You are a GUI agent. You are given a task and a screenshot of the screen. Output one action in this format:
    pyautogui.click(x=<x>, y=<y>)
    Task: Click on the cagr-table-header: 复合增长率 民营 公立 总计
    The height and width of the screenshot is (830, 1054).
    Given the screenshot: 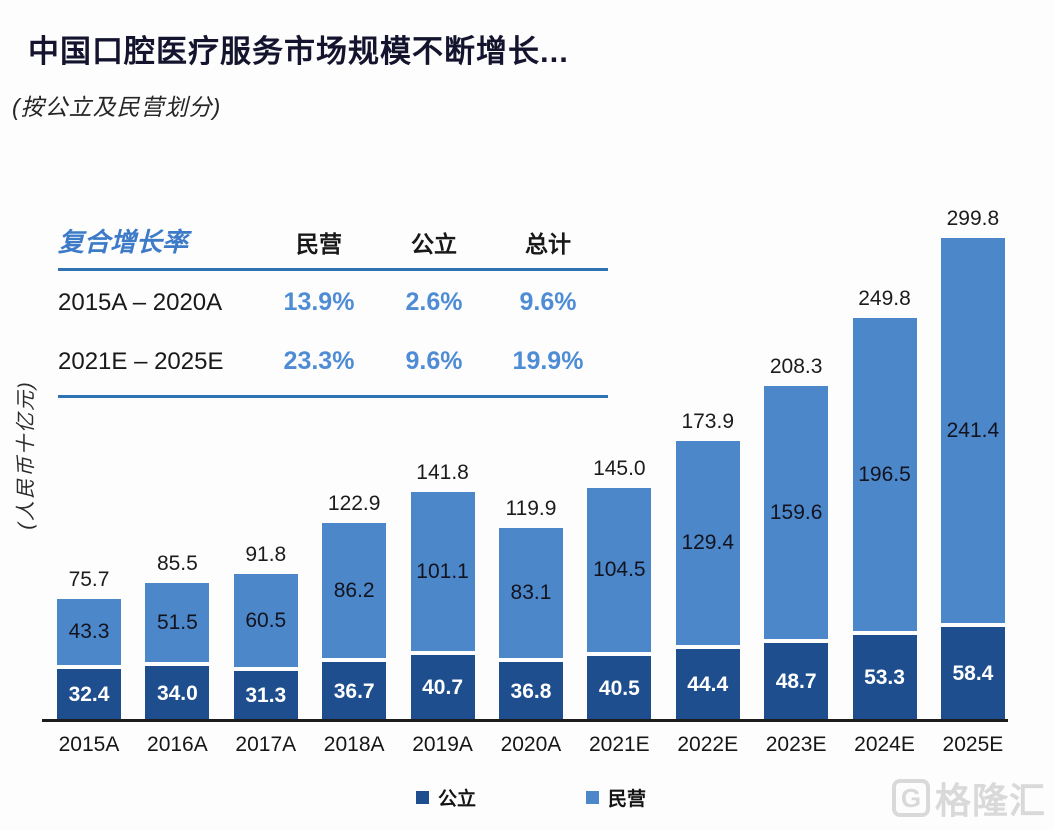 What is the action you would take?
    pyautogui.click(x=333, y=246)
    